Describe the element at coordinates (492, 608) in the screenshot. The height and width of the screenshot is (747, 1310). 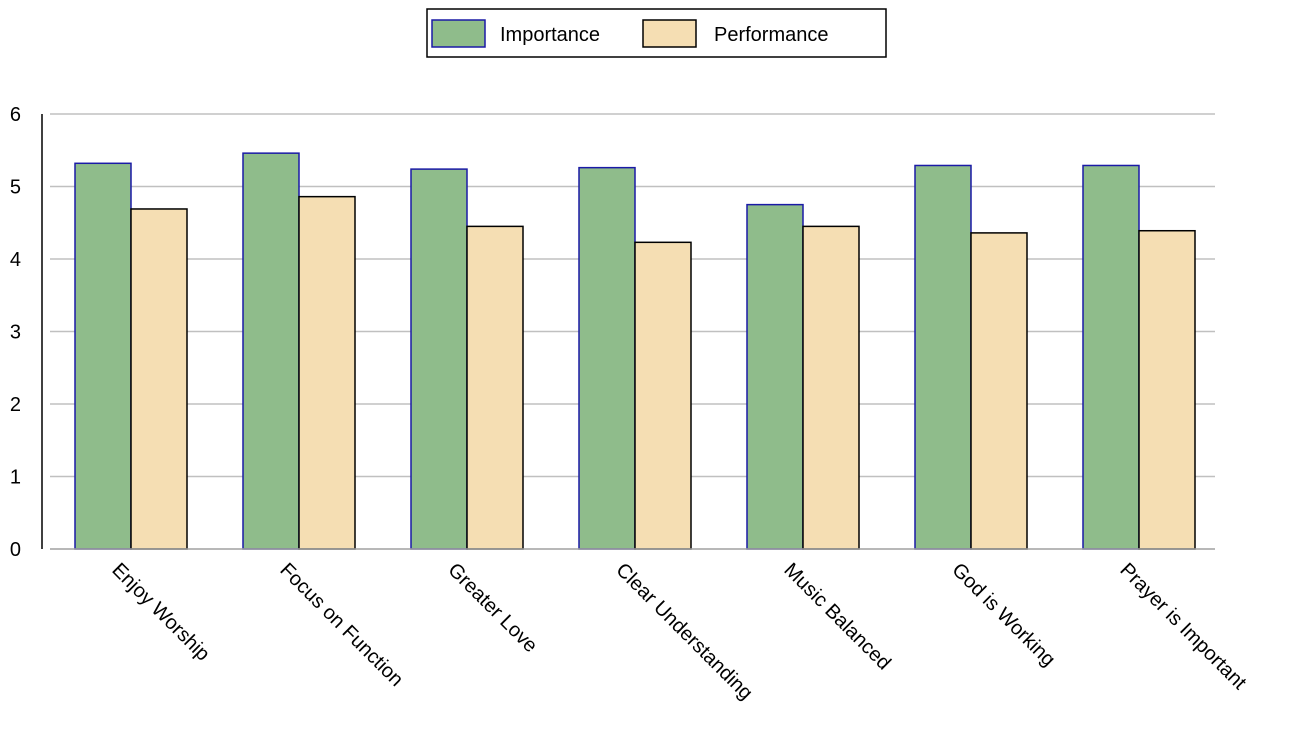
I see `x-category-label: Greater Love` at that location.